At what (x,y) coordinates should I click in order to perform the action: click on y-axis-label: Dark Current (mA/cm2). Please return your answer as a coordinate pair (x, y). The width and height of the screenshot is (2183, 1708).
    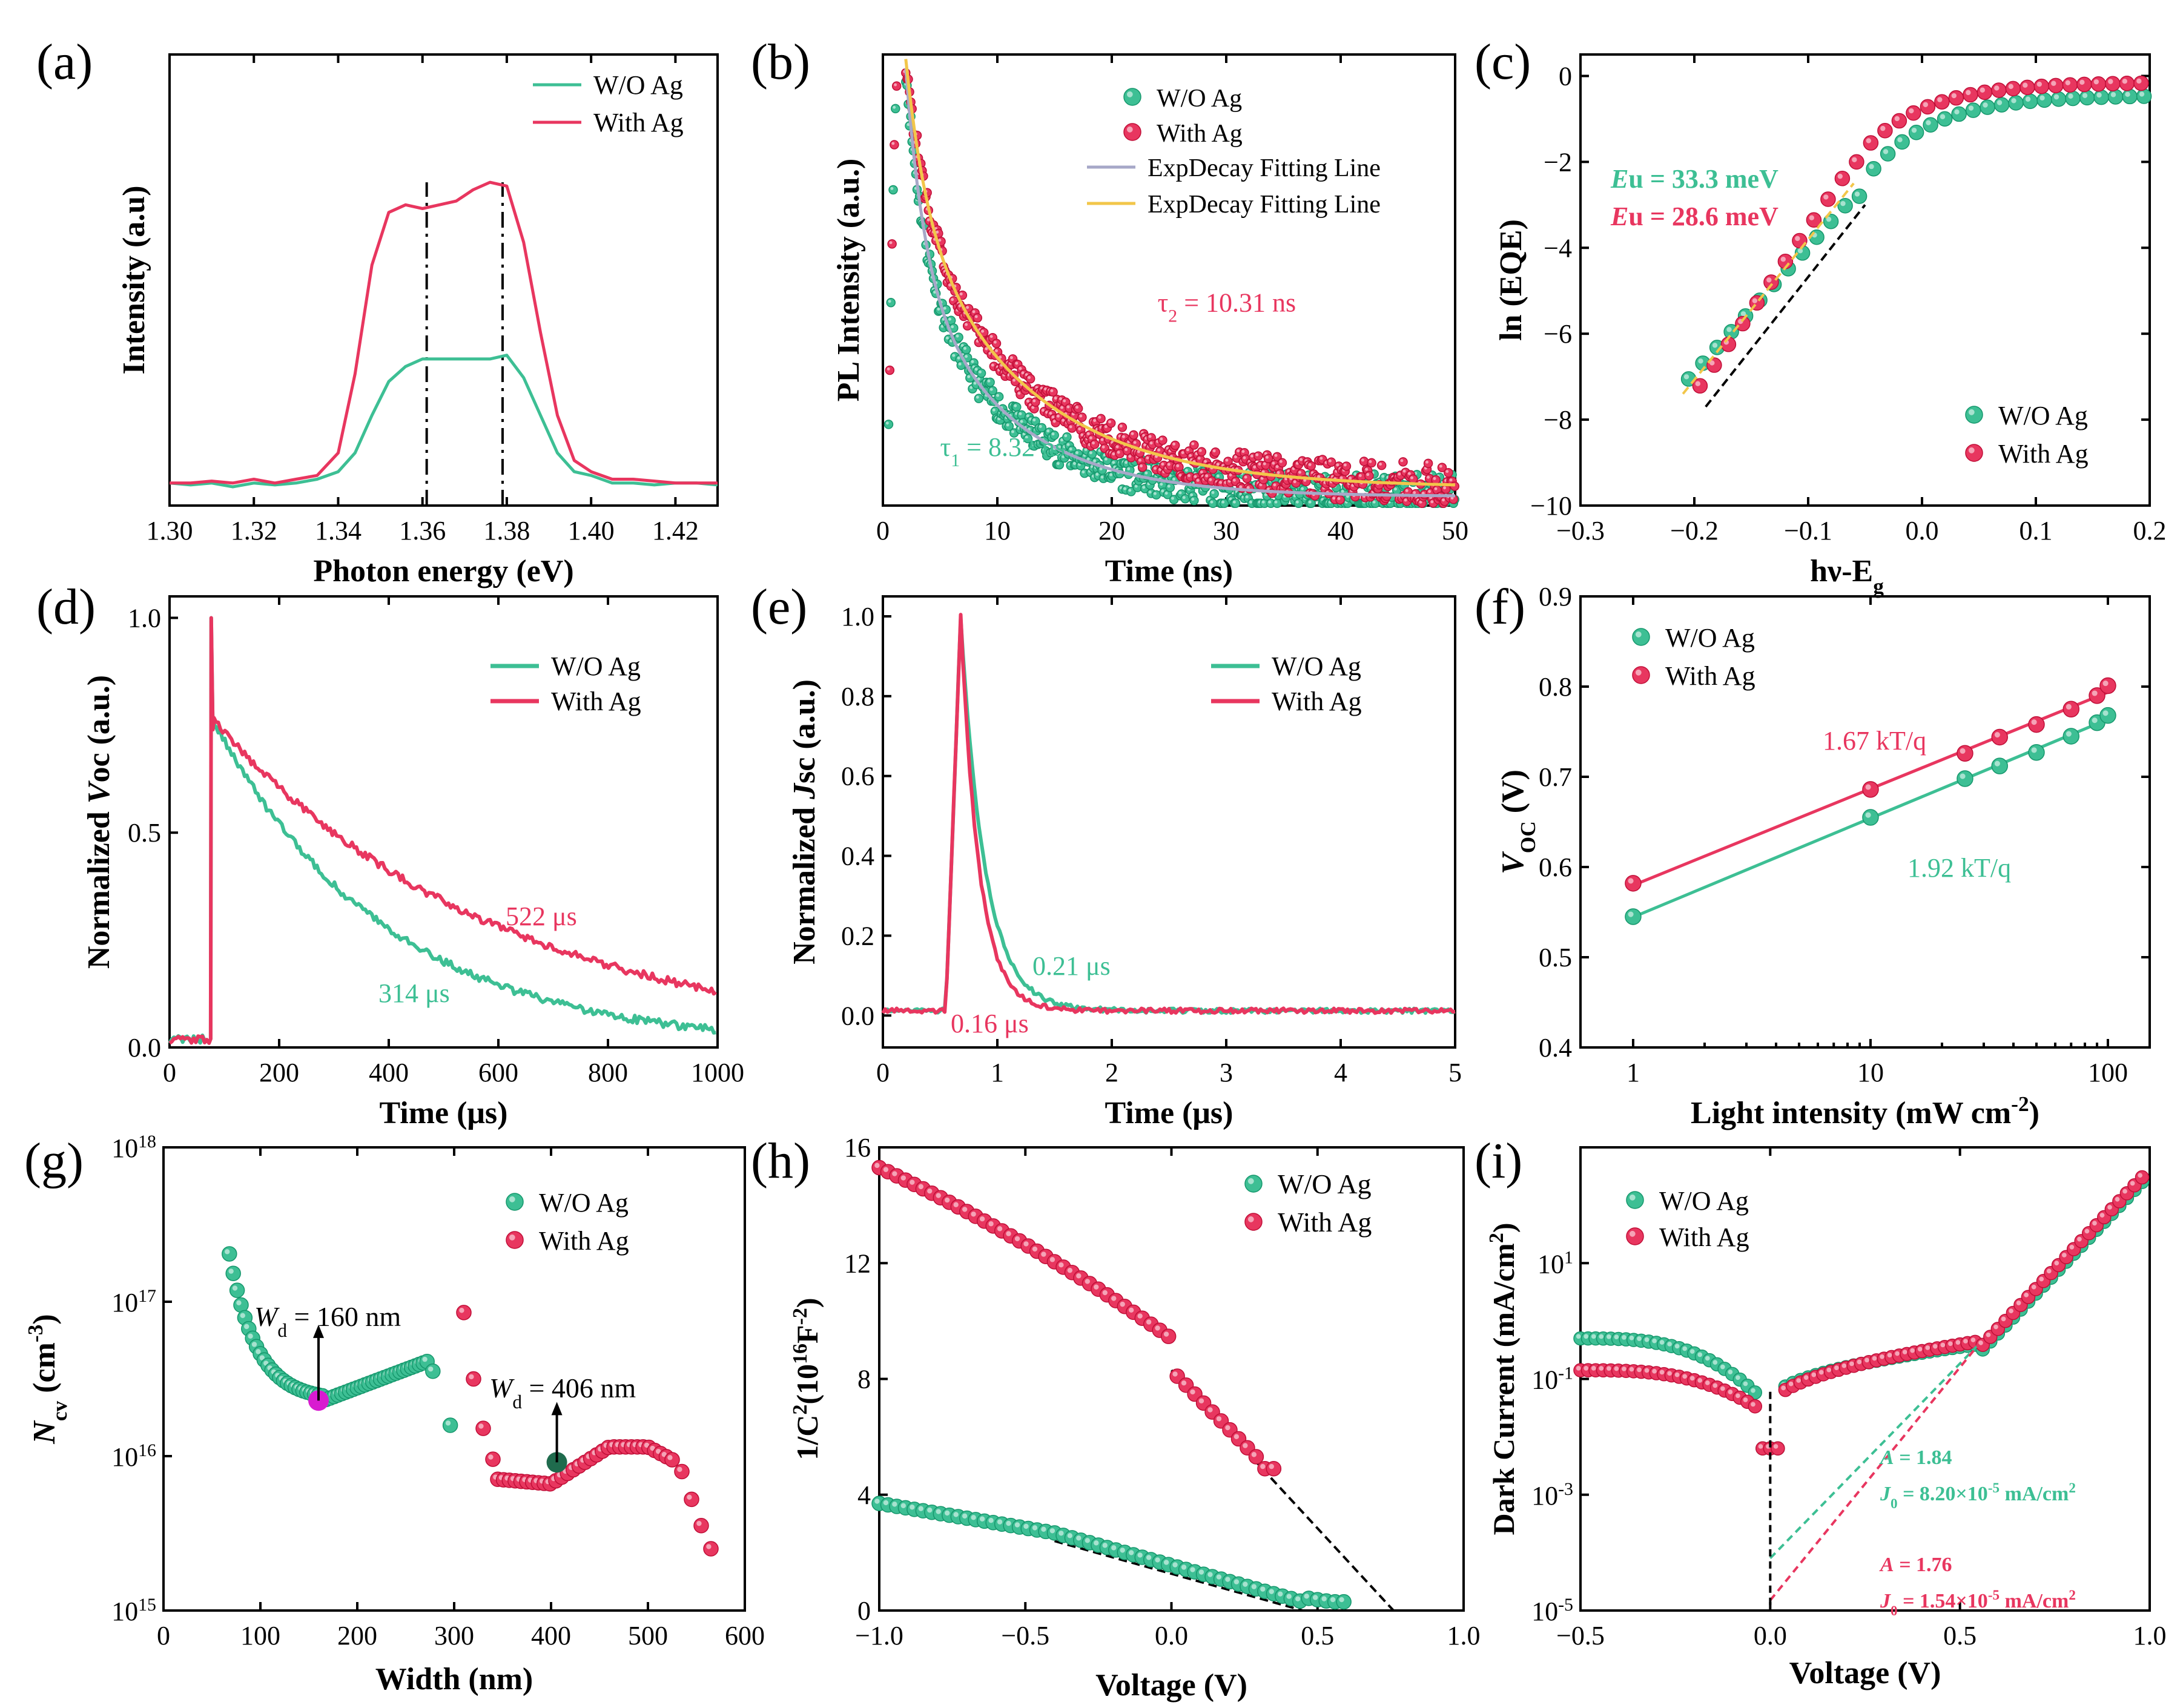
    Looking at the image, I should click on (1503, 1379).